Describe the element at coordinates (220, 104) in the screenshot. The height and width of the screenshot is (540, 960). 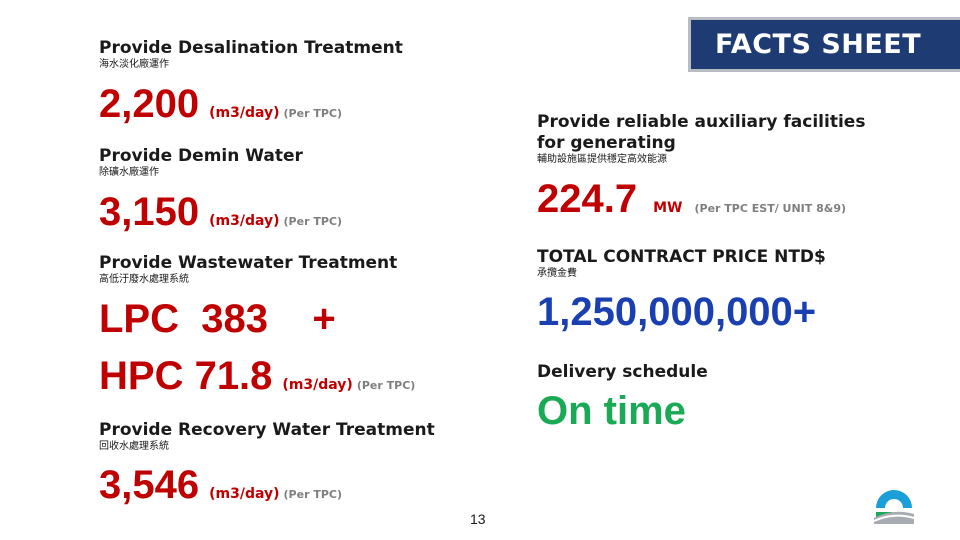
I see `desalination-figure: 2,200 (m3/day) (Per TPC)` at that location.